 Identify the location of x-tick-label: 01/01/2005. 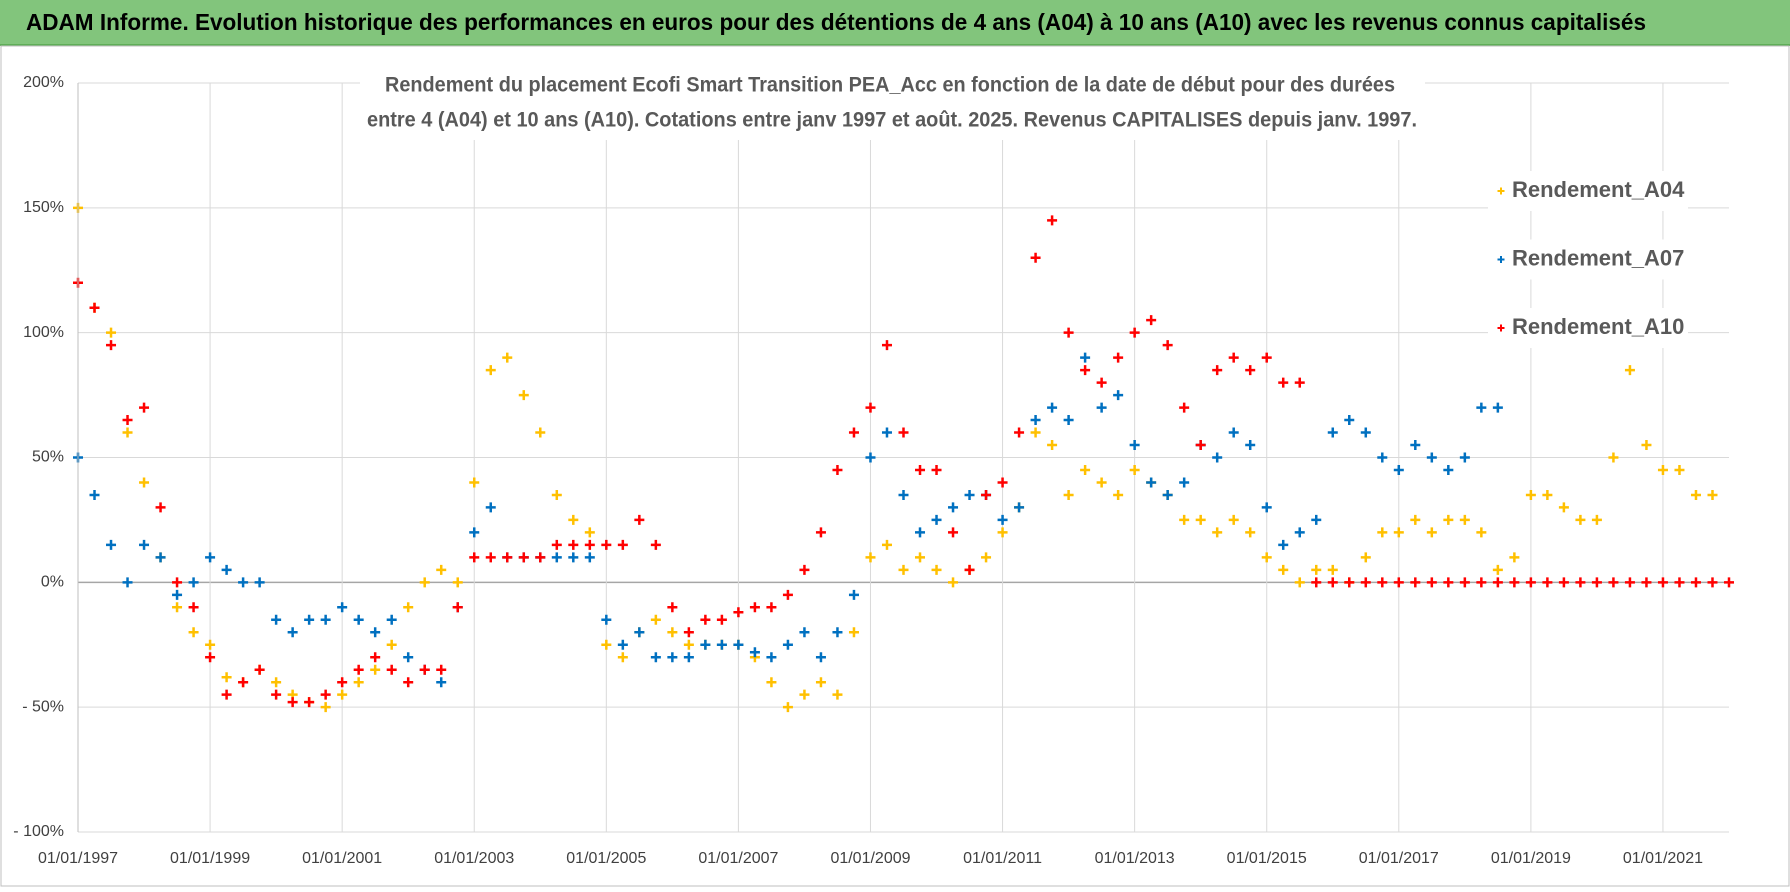
(606, 858).